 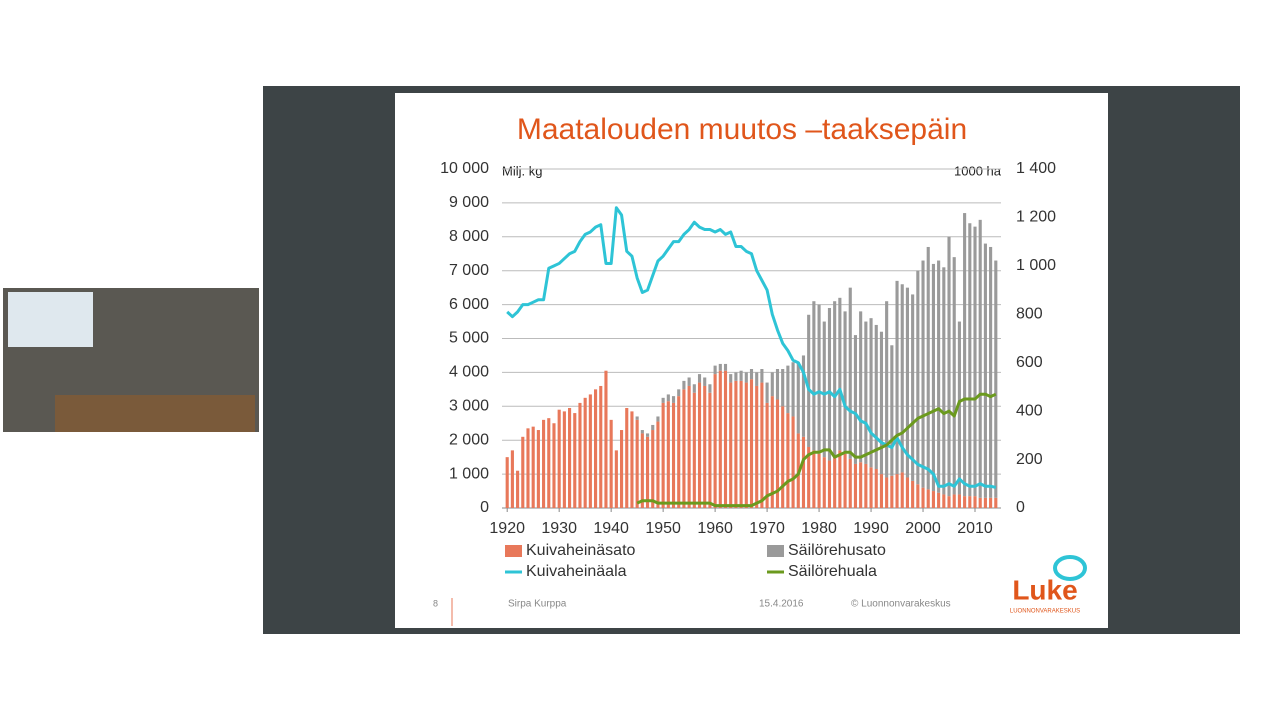 I want to click on y2-tick-label: 1 200, so click(x=1036, y=217).